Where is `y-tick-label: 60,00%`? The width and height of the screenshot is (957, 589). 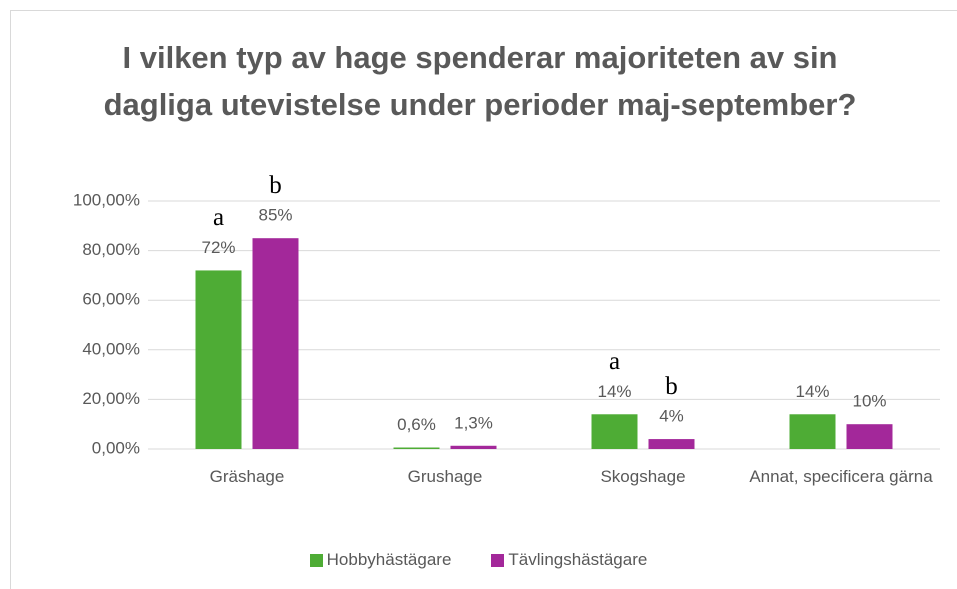
y-tick-label: 60,00% is located at coordinates (111, 299).